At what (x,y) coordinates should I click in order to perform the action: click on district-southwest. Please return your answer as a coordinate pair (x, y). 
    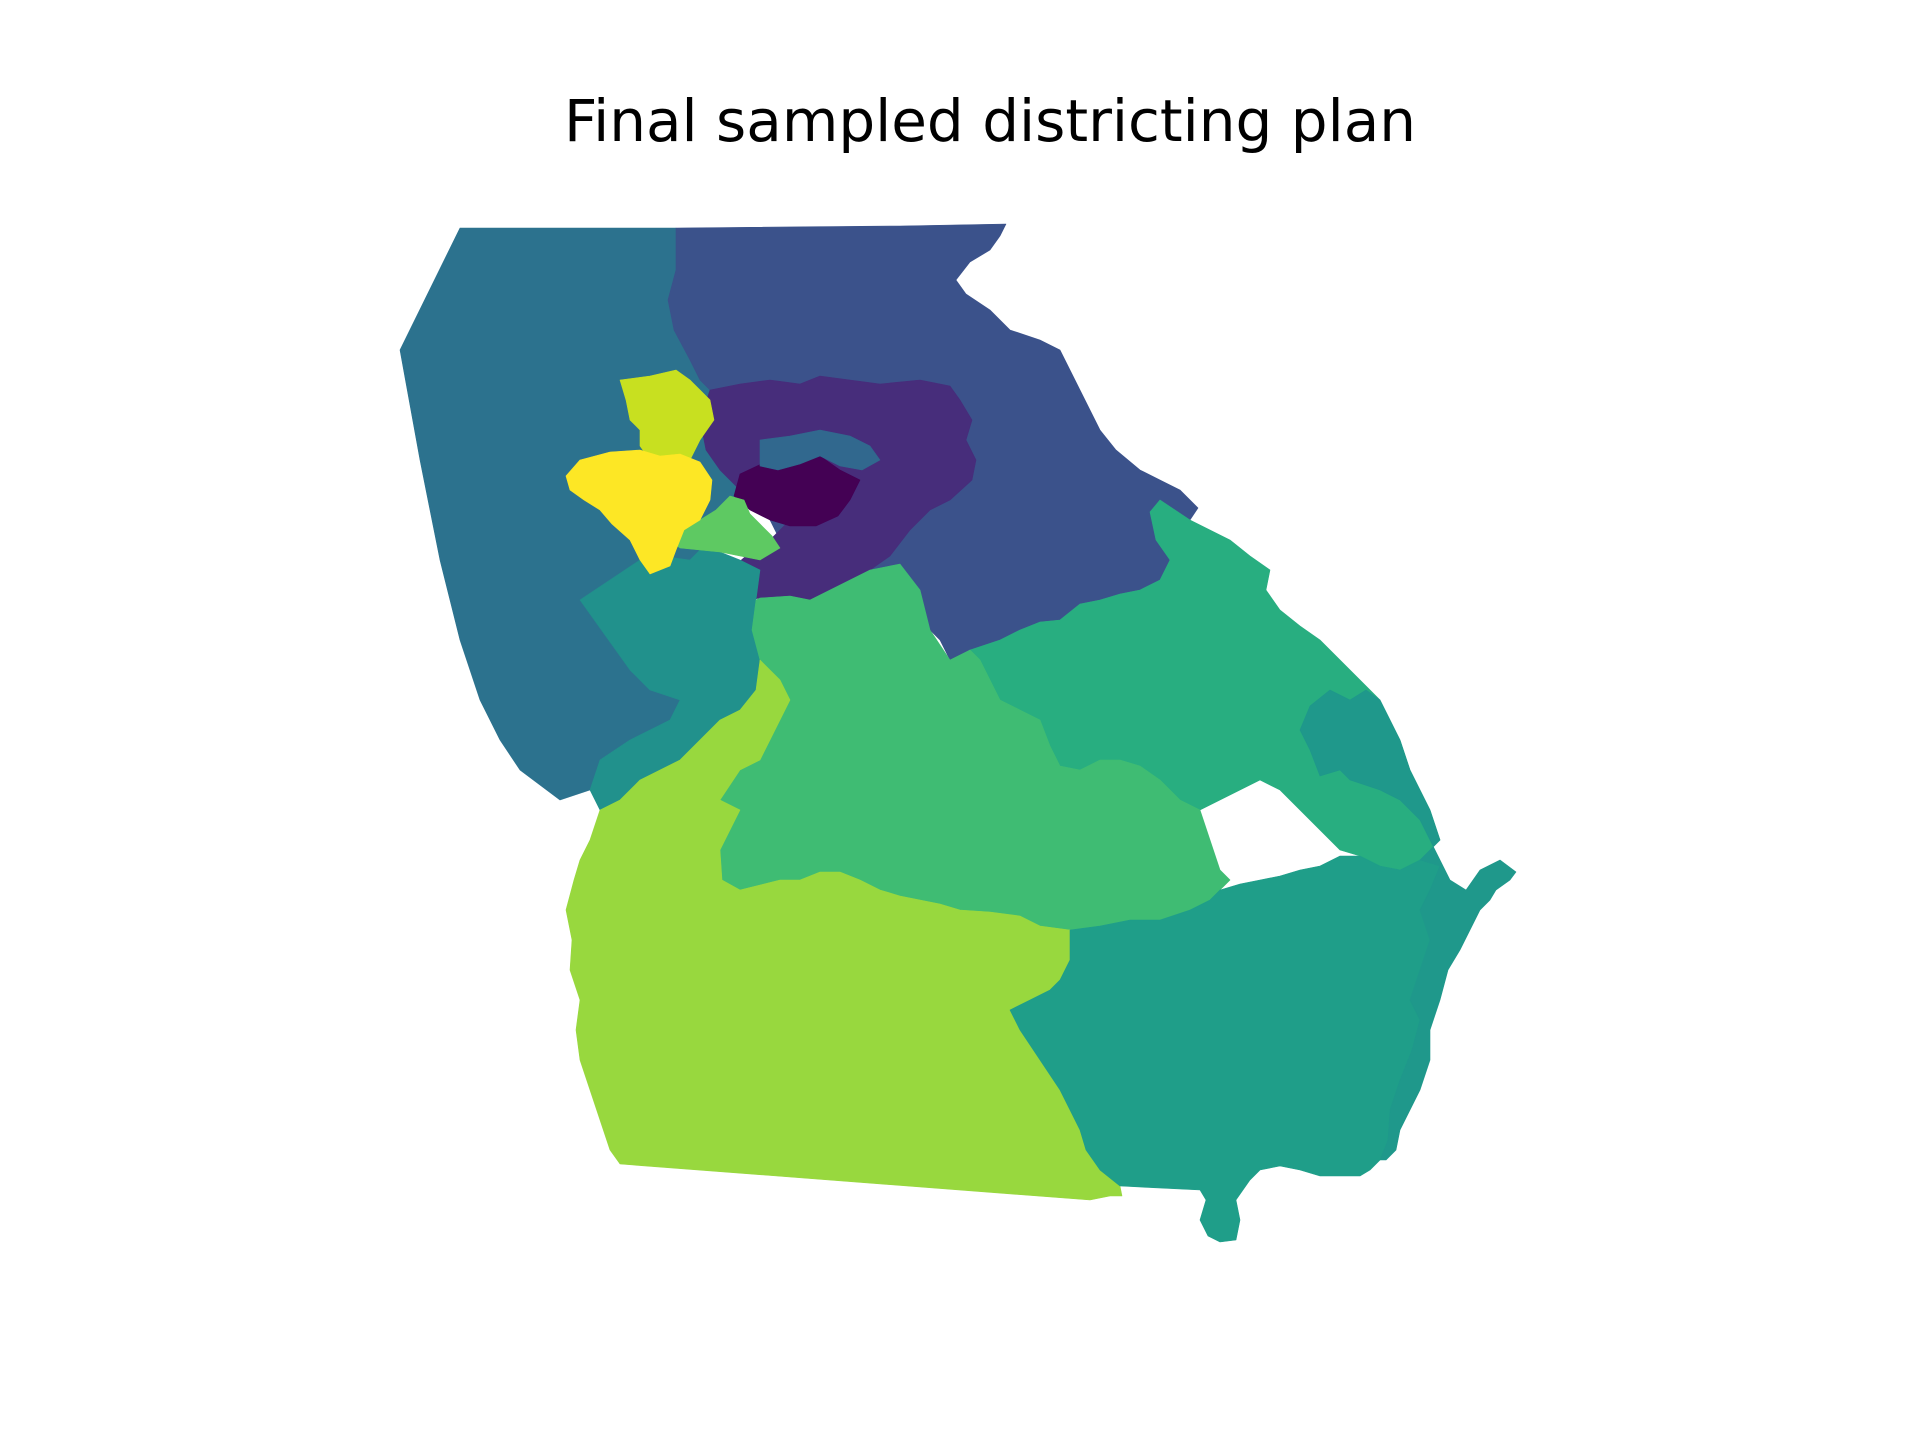
    Looking at the image, I should click on (844, 930).